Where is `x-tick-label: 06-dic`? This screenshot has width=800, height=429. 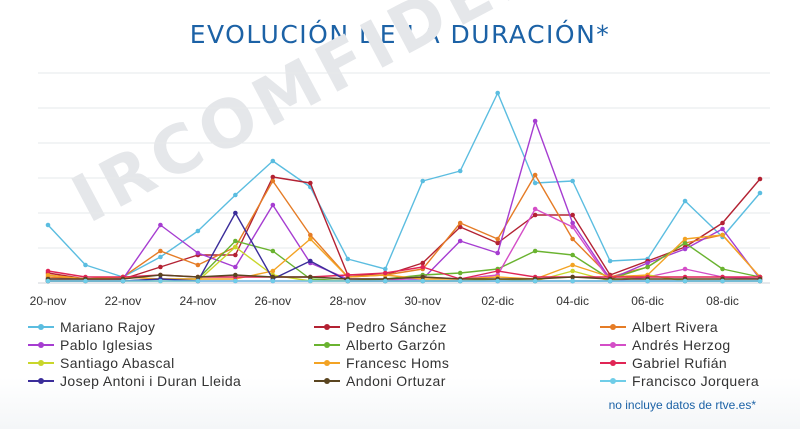
x-tick-label: 06-dic is located at coordinates (647, 301).